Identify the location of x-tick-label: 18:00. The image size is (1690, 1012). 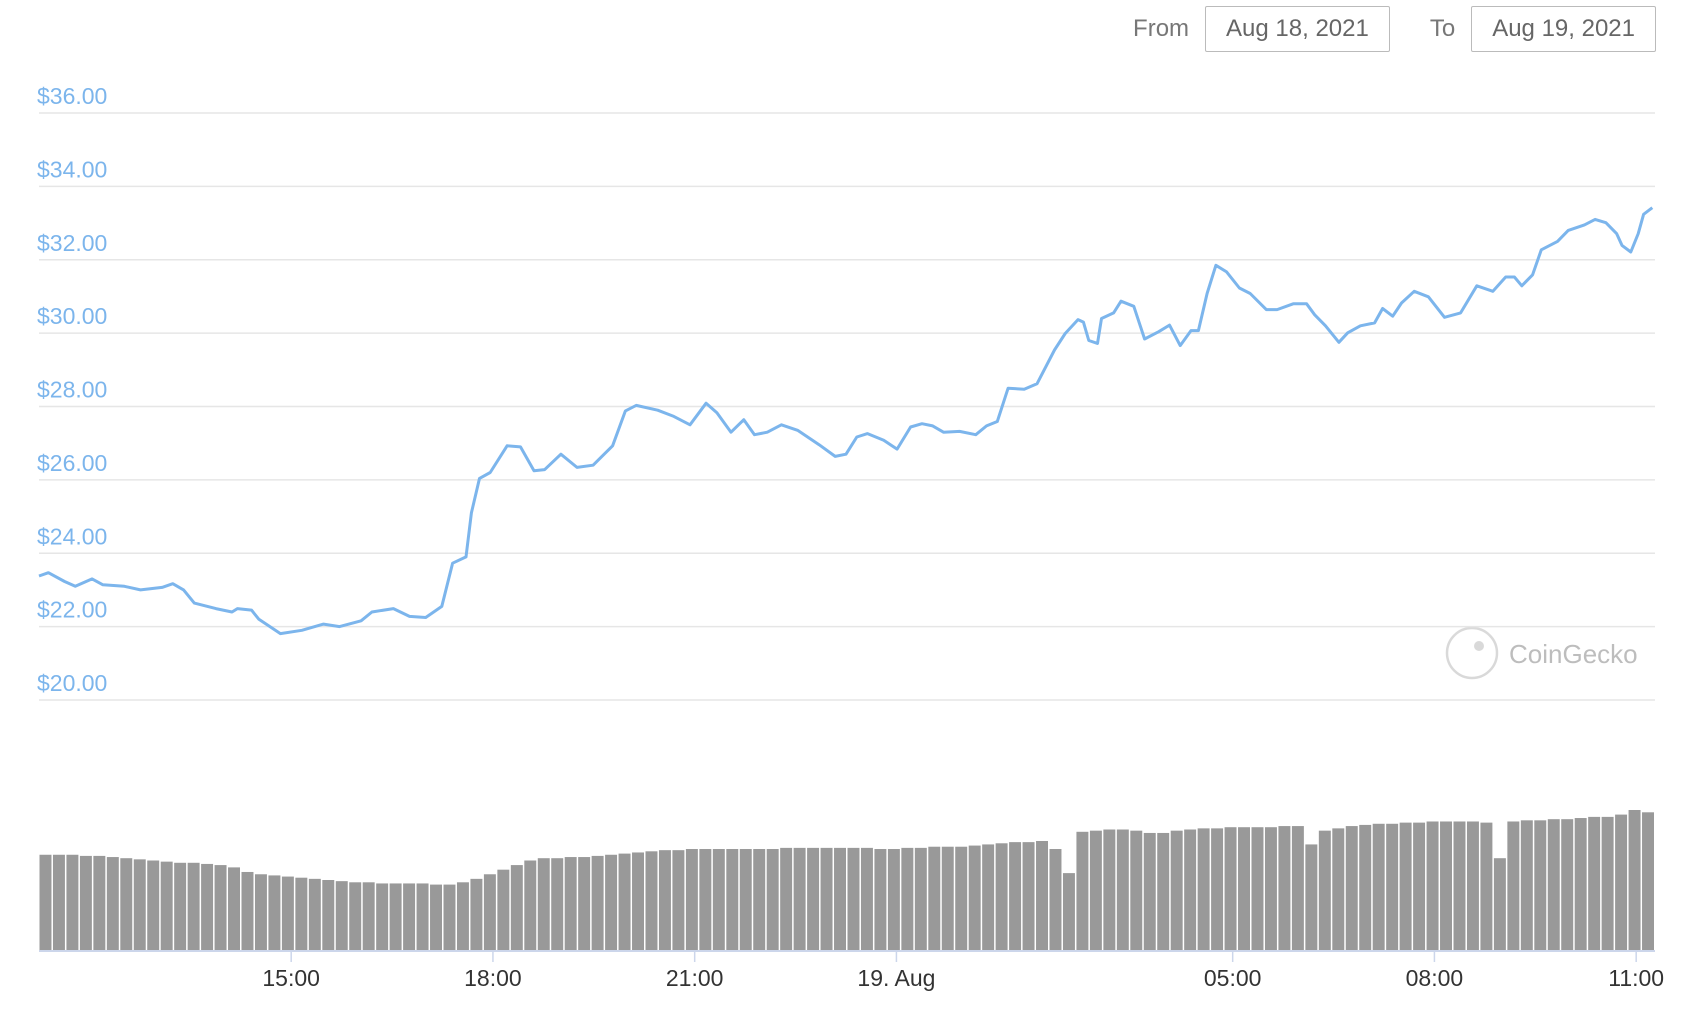
(493, 978).